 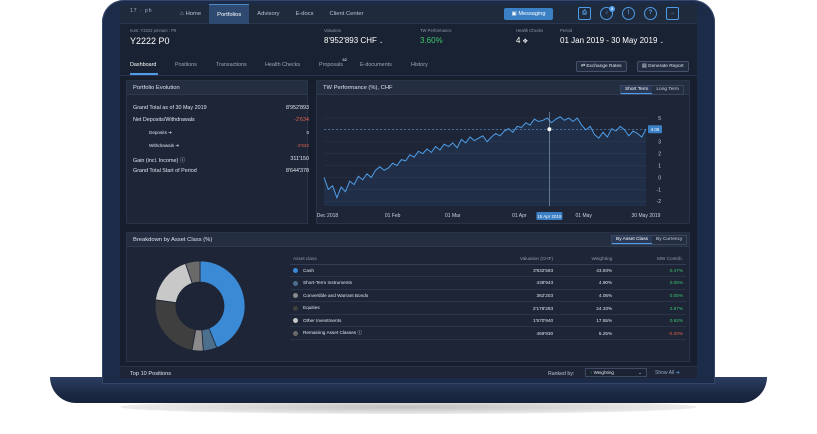 What do you see at coordinates (616, 372) in the screenshot?
I see `ranked-by-select: ↑ Weighting ⌄` at bounding box center [616, 372].